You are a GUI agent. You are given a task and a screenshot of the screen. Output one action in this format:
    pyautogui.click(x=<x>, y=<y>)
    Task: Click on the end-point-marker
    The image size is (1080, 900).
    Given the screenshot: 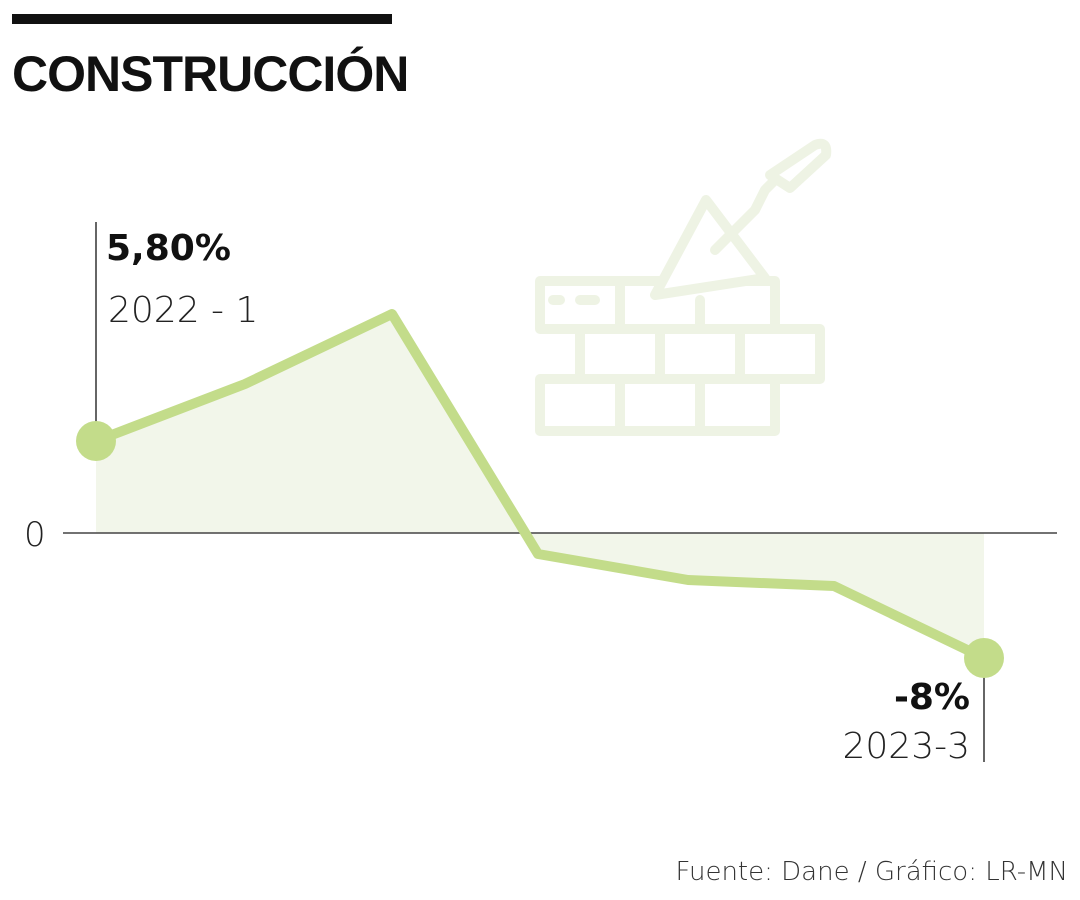 What is the action you would take?
    pyautogui.click(x=984, y=658)
    